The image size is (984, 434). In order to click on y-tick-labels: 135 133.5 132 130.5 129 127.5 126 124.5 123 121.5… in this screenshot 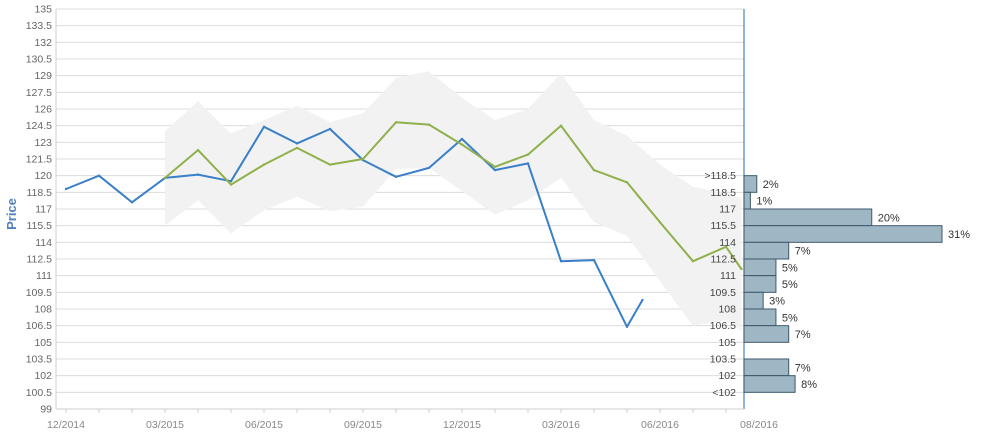, I will do `click(39, 210)`.